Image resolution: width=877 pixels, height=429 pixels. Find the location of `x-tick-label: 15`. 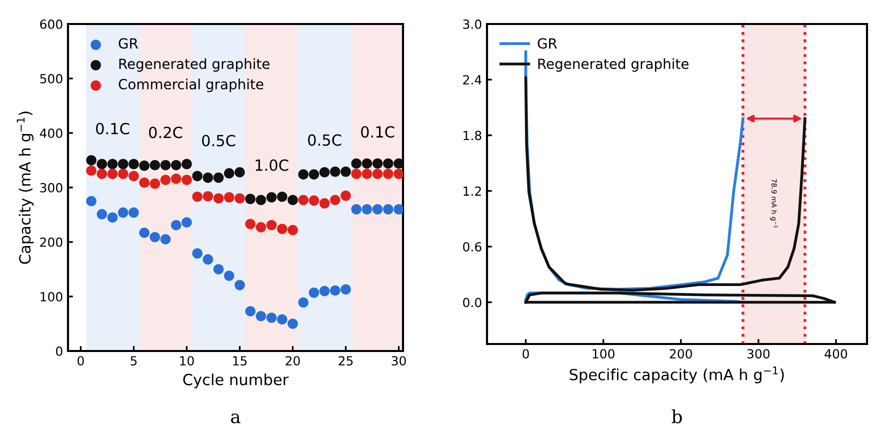

x-tick-label: 15 is located at coordinates (240, 361).